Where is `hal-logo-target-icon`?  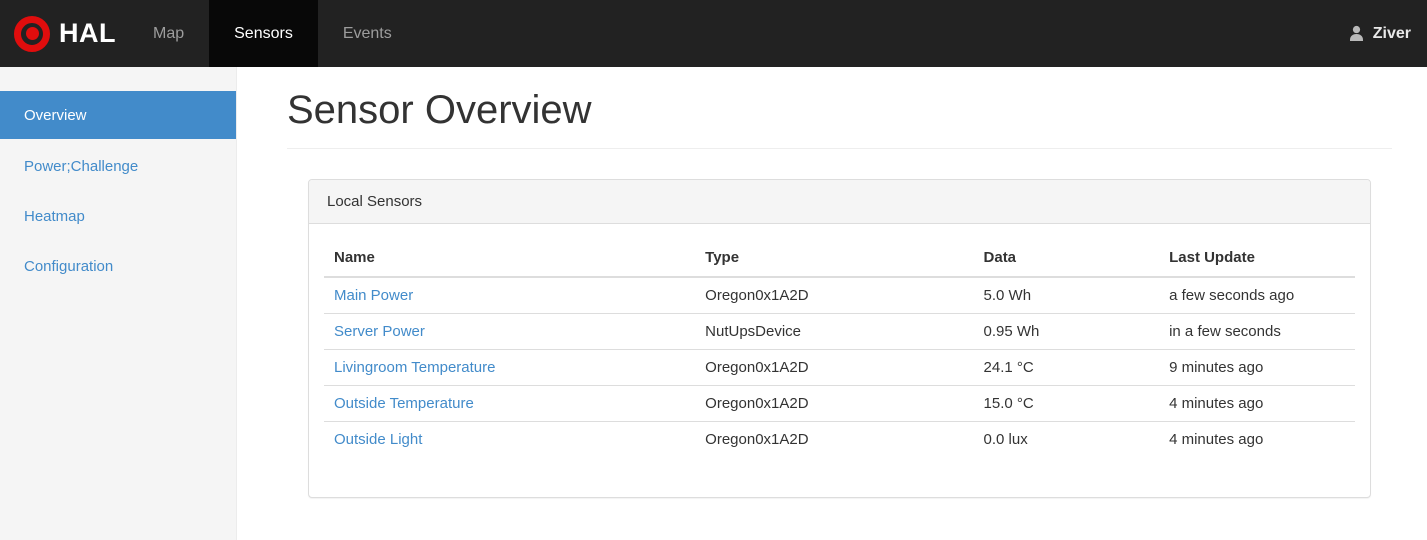
hal-logo-target-icon is located at coordinates (32, 33).